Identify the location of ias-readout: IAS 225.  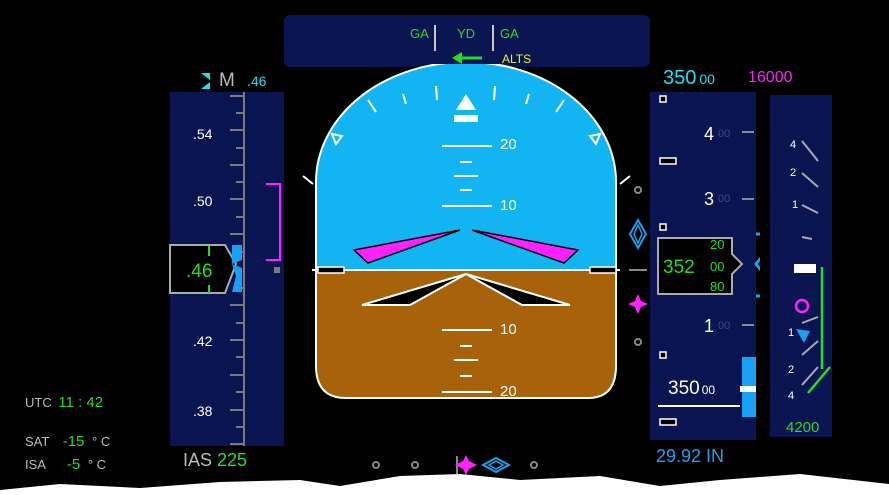
(215, 460).